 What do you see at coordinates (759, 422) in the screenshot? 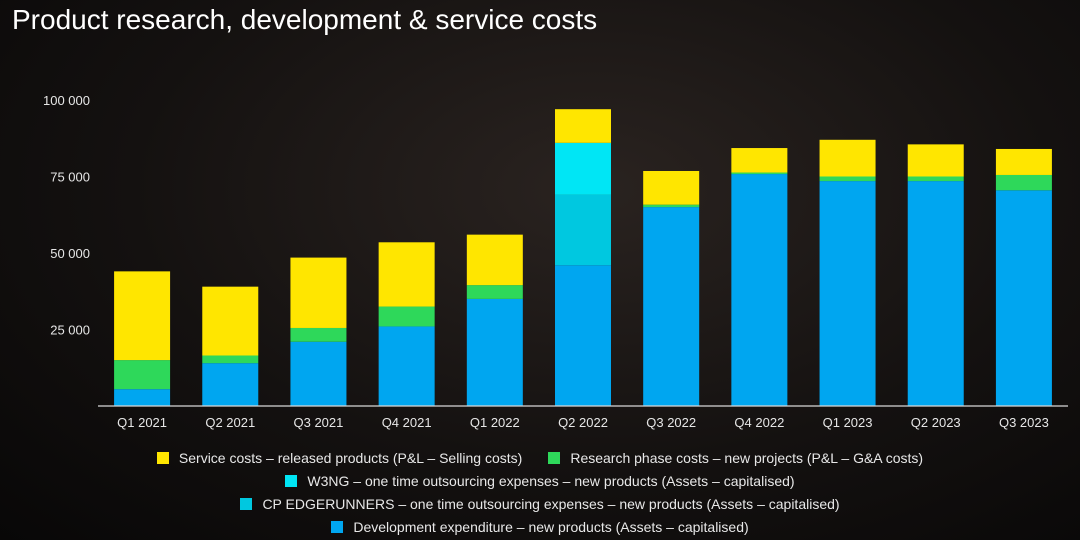
I see `x-tick-label: Q4 2022` at bounding box center [759, 422].